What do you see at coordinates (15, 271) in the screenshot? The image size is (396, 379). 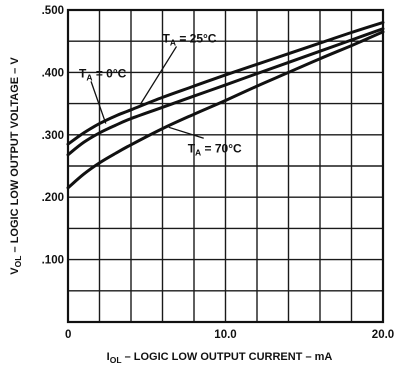 I see `y-axis-title-main: V` at bounding box center [15, 271].